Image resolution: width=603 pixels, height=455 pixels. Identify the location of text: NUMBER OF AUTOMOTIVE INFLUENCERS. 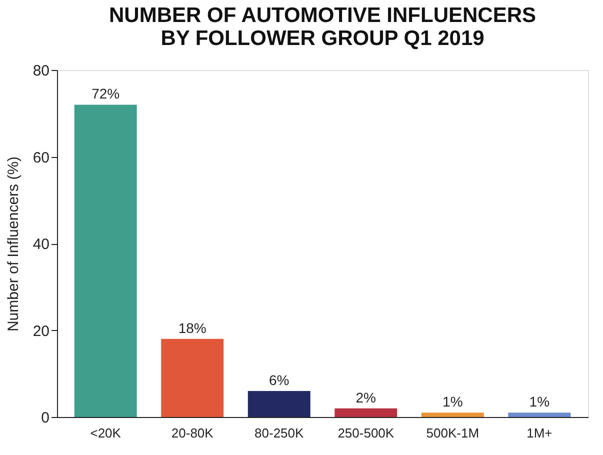
(322, 15).